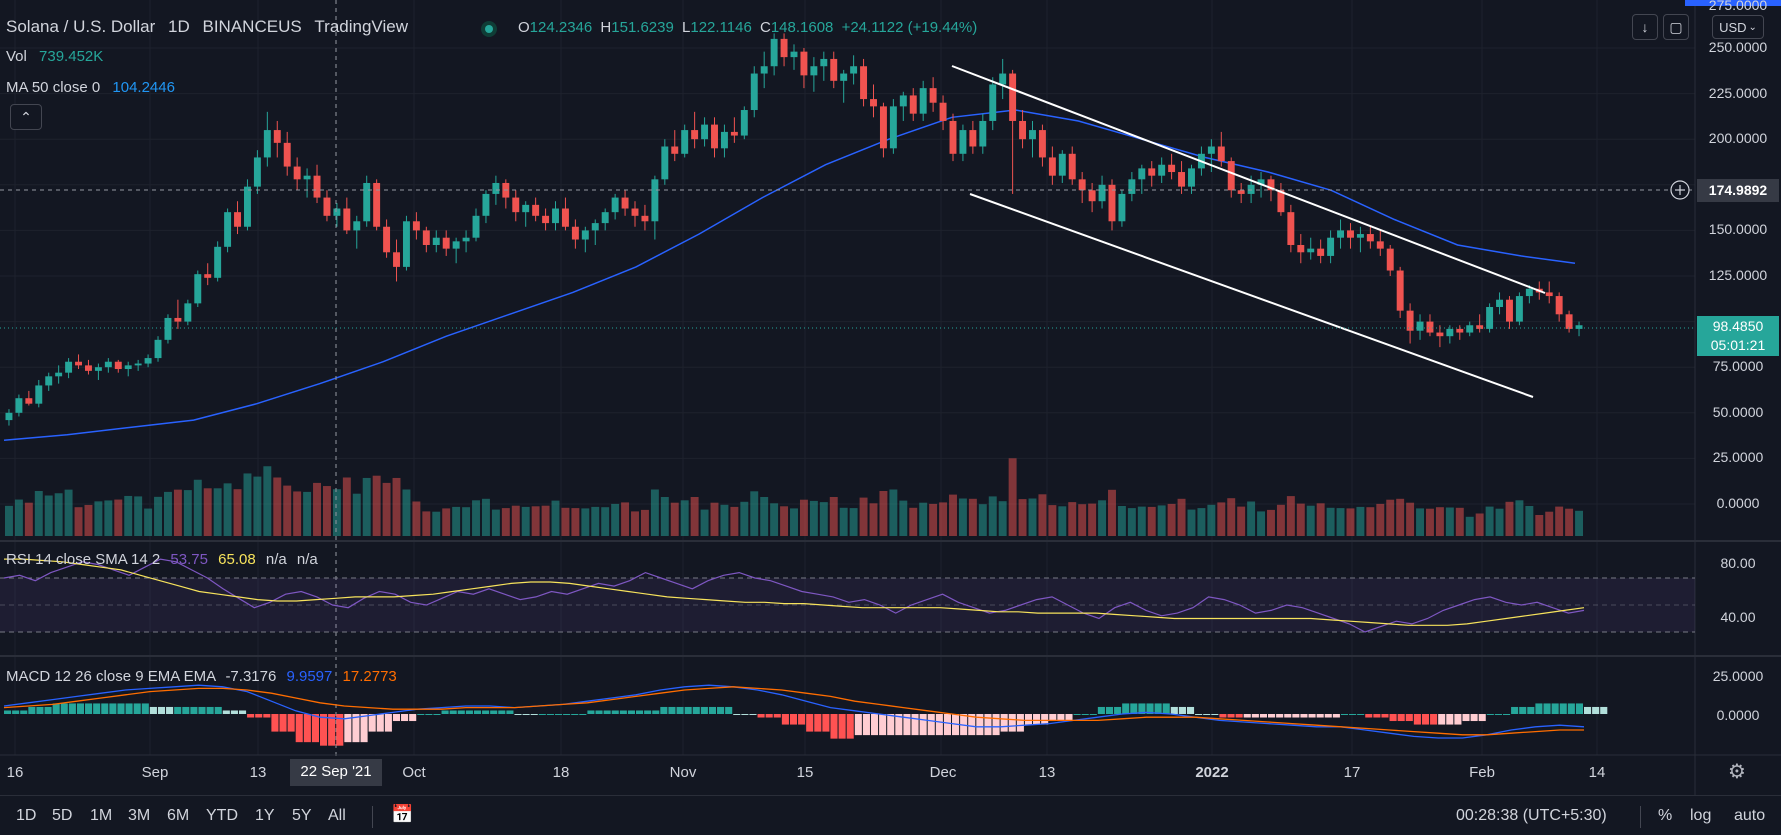 The width and height of the screenshot is (1781, 835). What do you see at coordinates (1248, 179) in the screenshot?
I see `channel-upper-line` at bounding box center [1248, 179].